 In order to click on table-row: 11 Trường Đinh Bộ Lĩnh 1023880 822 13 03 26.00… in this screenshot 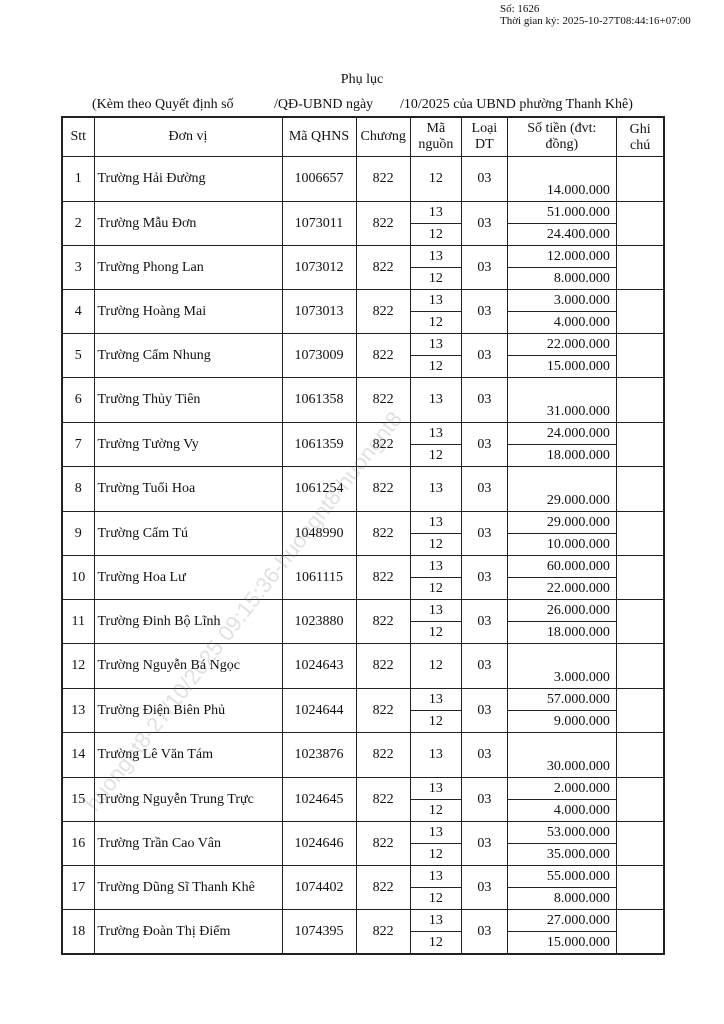, I will do `click(363, 621)`.